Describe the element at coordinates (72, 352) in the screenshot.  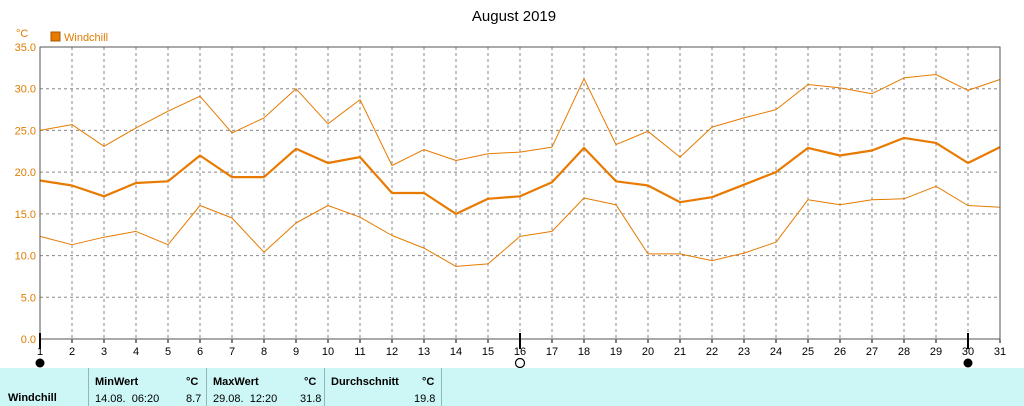
I see `x-tick-label: 2` at that location.